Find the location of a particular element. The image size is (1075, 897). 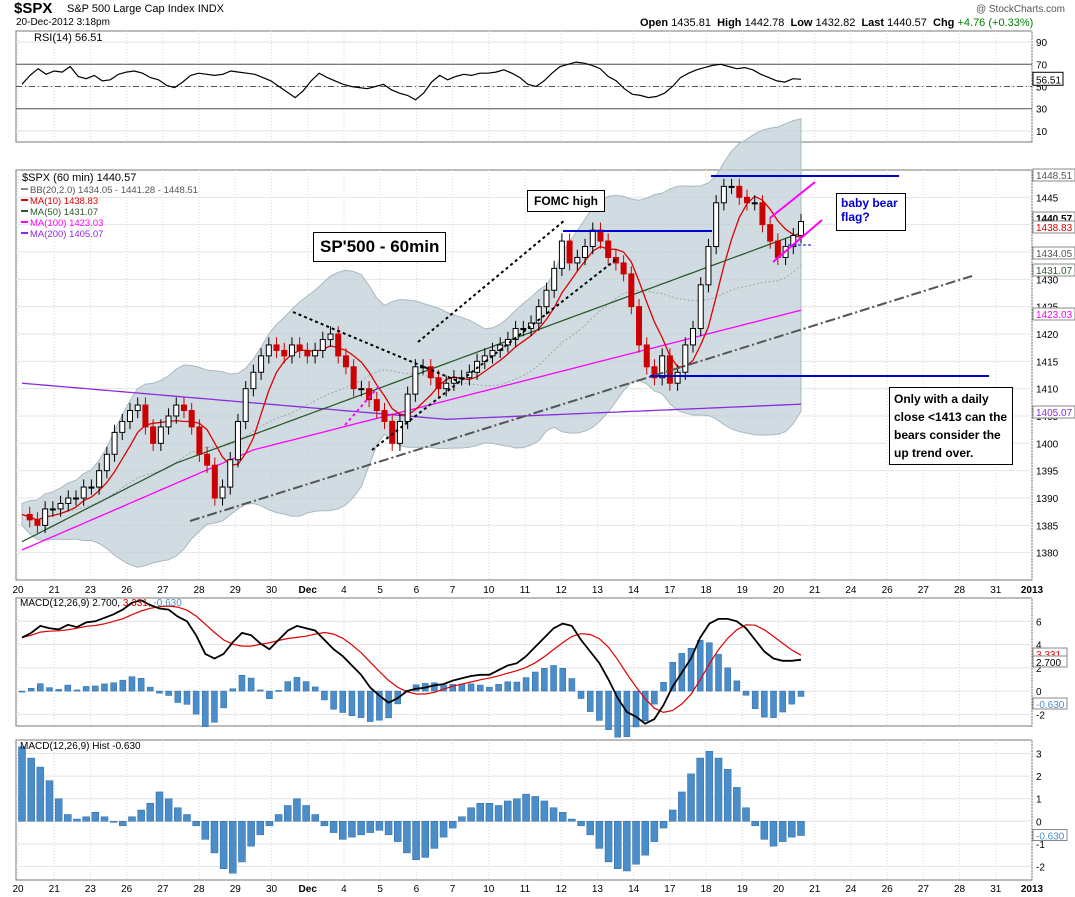

fomc-label-box: FOMC high is located at coordinates (566, 201).